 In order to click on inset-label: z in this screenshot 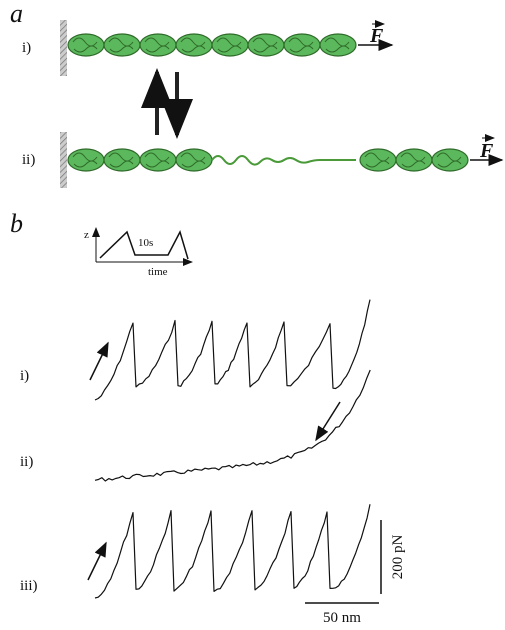, I will do `click(86, 235)`.